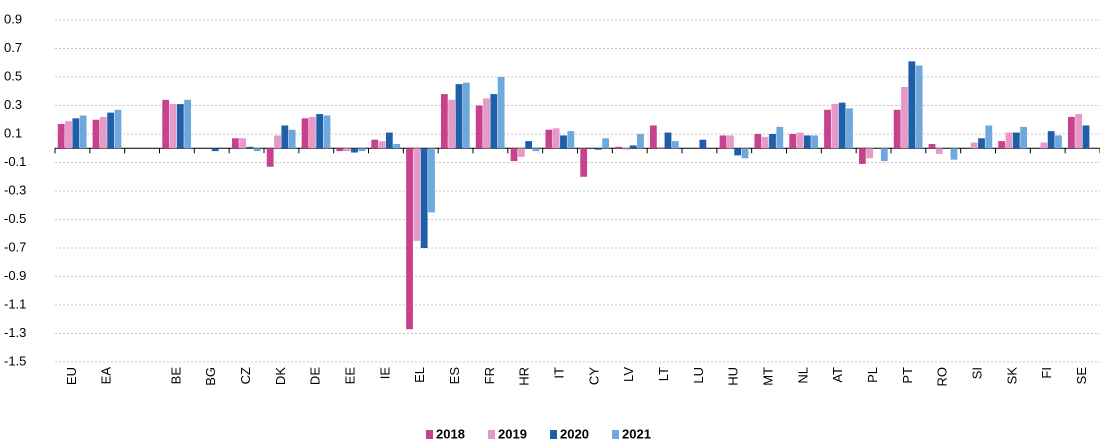  What do you see at coordinates (837, 375) in the screenshot?
I see `x-tick-label: AT` at bounding box center [837, 375].